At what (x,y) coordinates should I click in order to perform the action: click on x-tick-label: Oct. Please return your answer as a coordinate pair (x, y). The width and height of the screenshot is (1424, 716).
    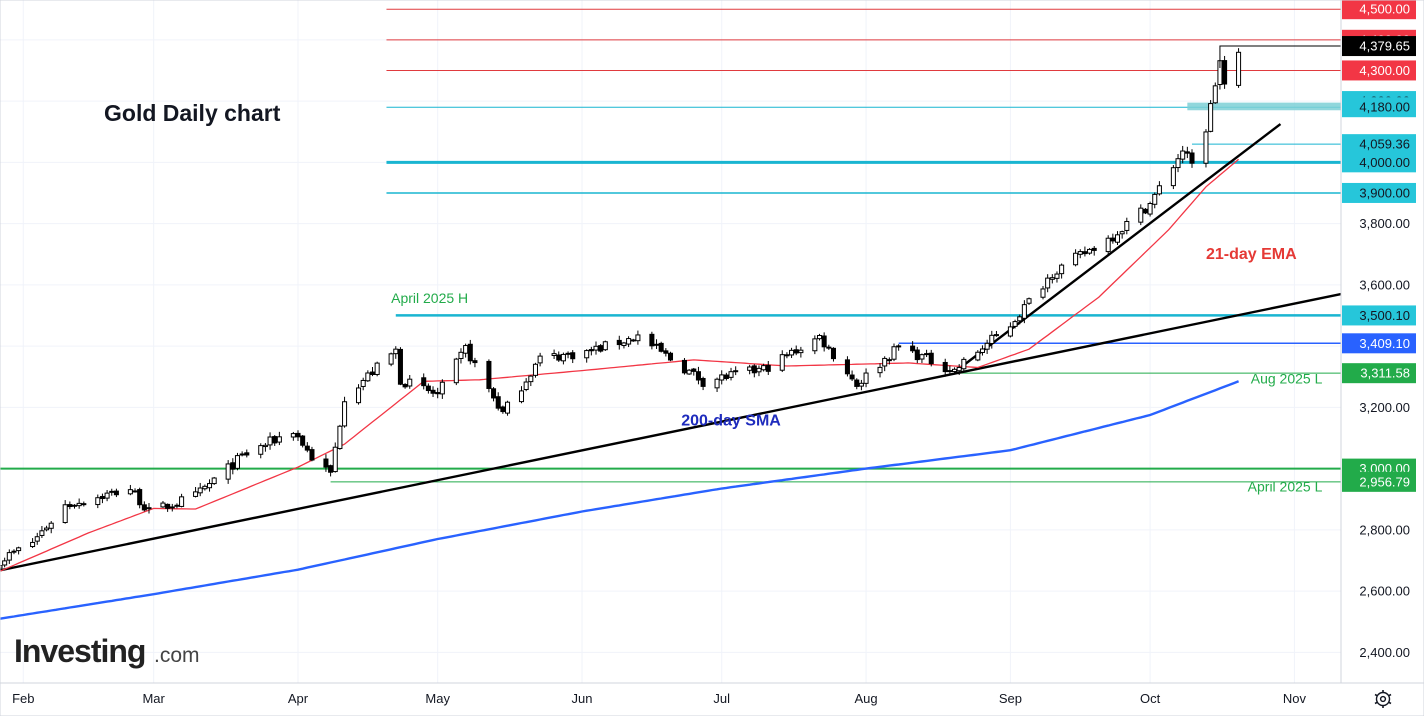
    Looking at the image, I should click on (1150, 698).